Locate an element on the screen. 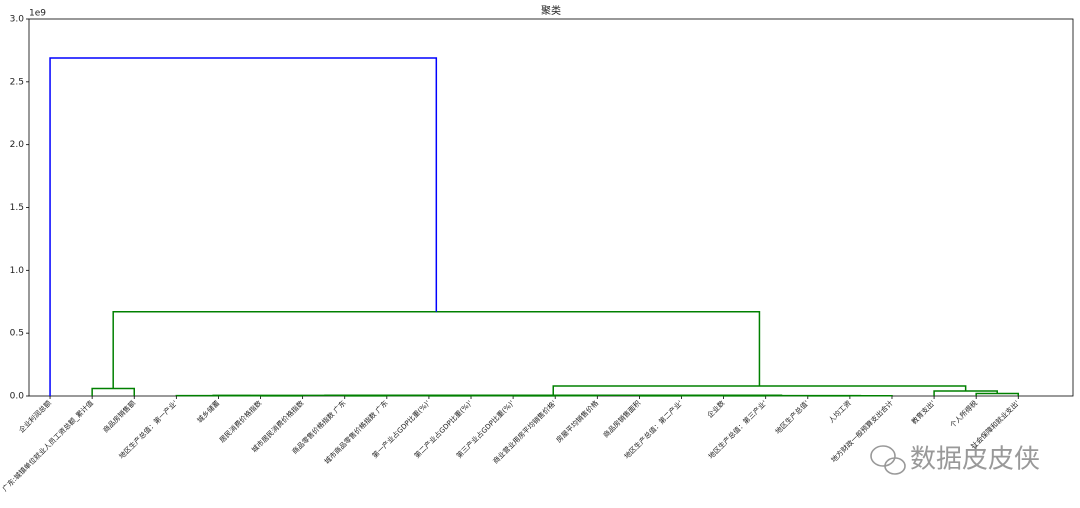 The image size is (1080, 508). y-tick-label: 1.5 is located at coordinates (17, 208).